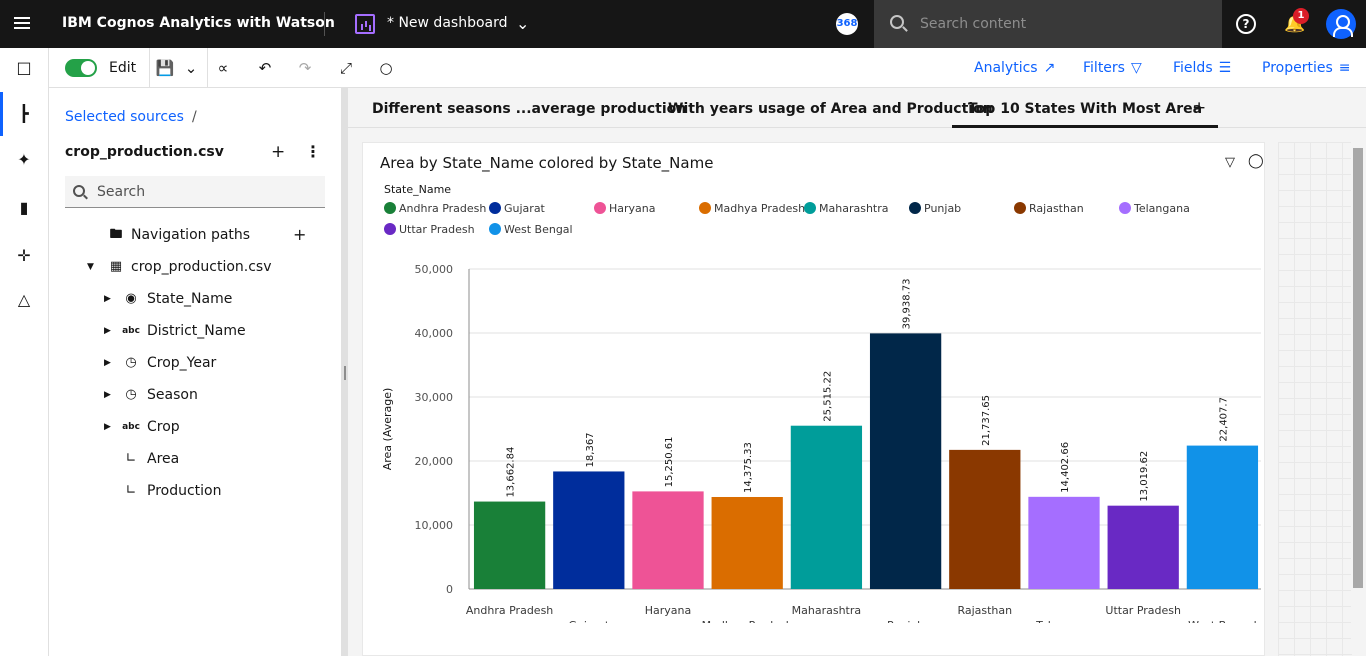 The height and width of the screenshot is (656, 1366). What do you see at coordinates (207, 235) in the screenshot?
I see `tree-item-navigation-paths: 🖿 Navigation paths +` at bounding box center [207, 235].